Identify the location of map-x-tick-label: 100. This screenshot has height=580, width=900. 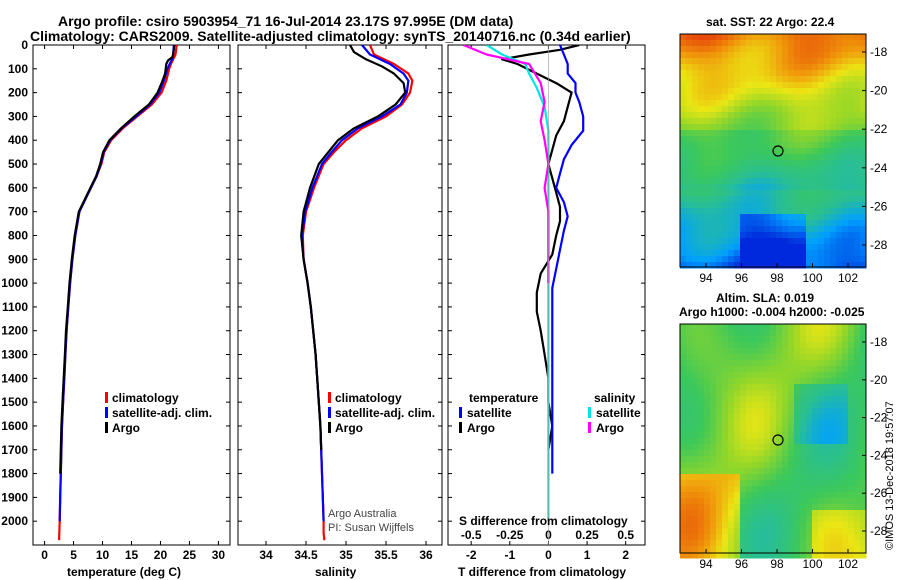
(812, 564).